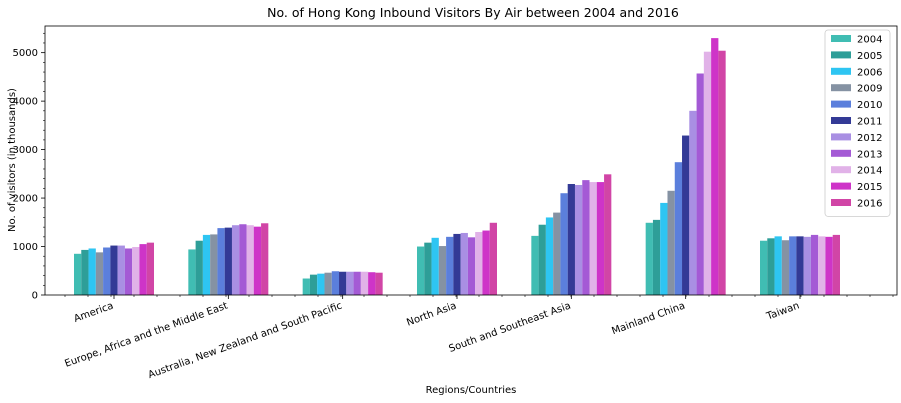 This screenshot has width=901, height=403. I want to click on y-tick-label: 1000, so click(25, 247).